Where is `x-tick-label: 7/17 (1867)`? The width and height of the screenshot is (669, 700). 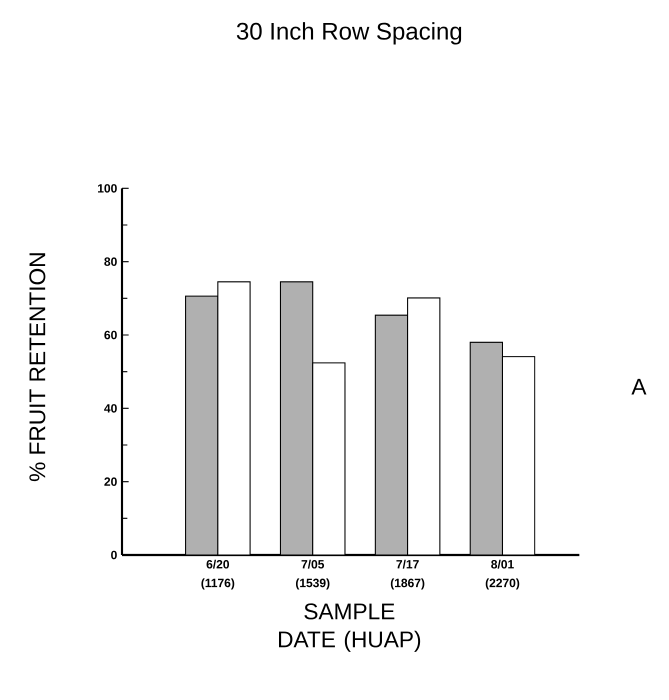 x-tick-label: 7/17 (1867) is located at coordinates (407, 575).